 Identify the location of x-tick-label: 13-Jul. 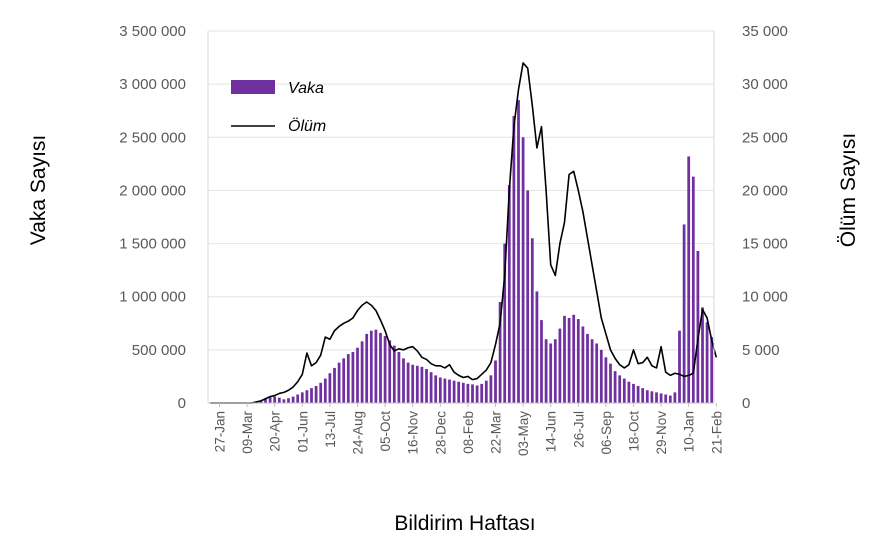
(330, 429).